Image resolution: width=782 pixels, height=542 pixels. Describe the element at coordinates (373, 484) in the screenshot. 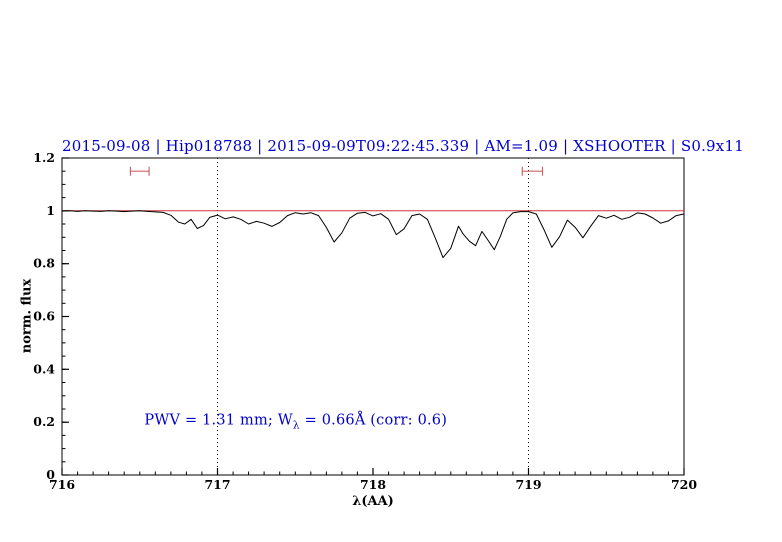

I see `x-tick-label: 718` at that location.